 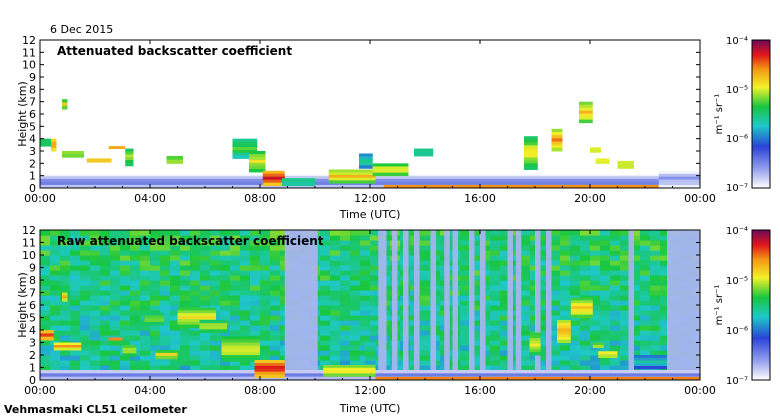 I want to click on colorbar-top-ramp, so click(x=761, y=114).